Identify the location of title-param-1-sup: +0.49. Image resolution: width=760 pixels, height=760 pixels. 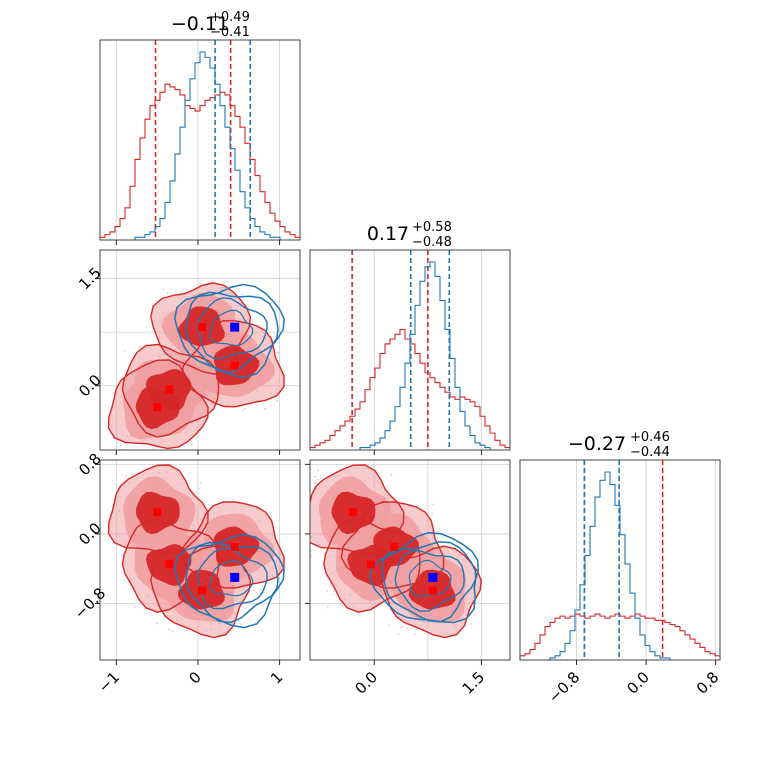
(230, 17).